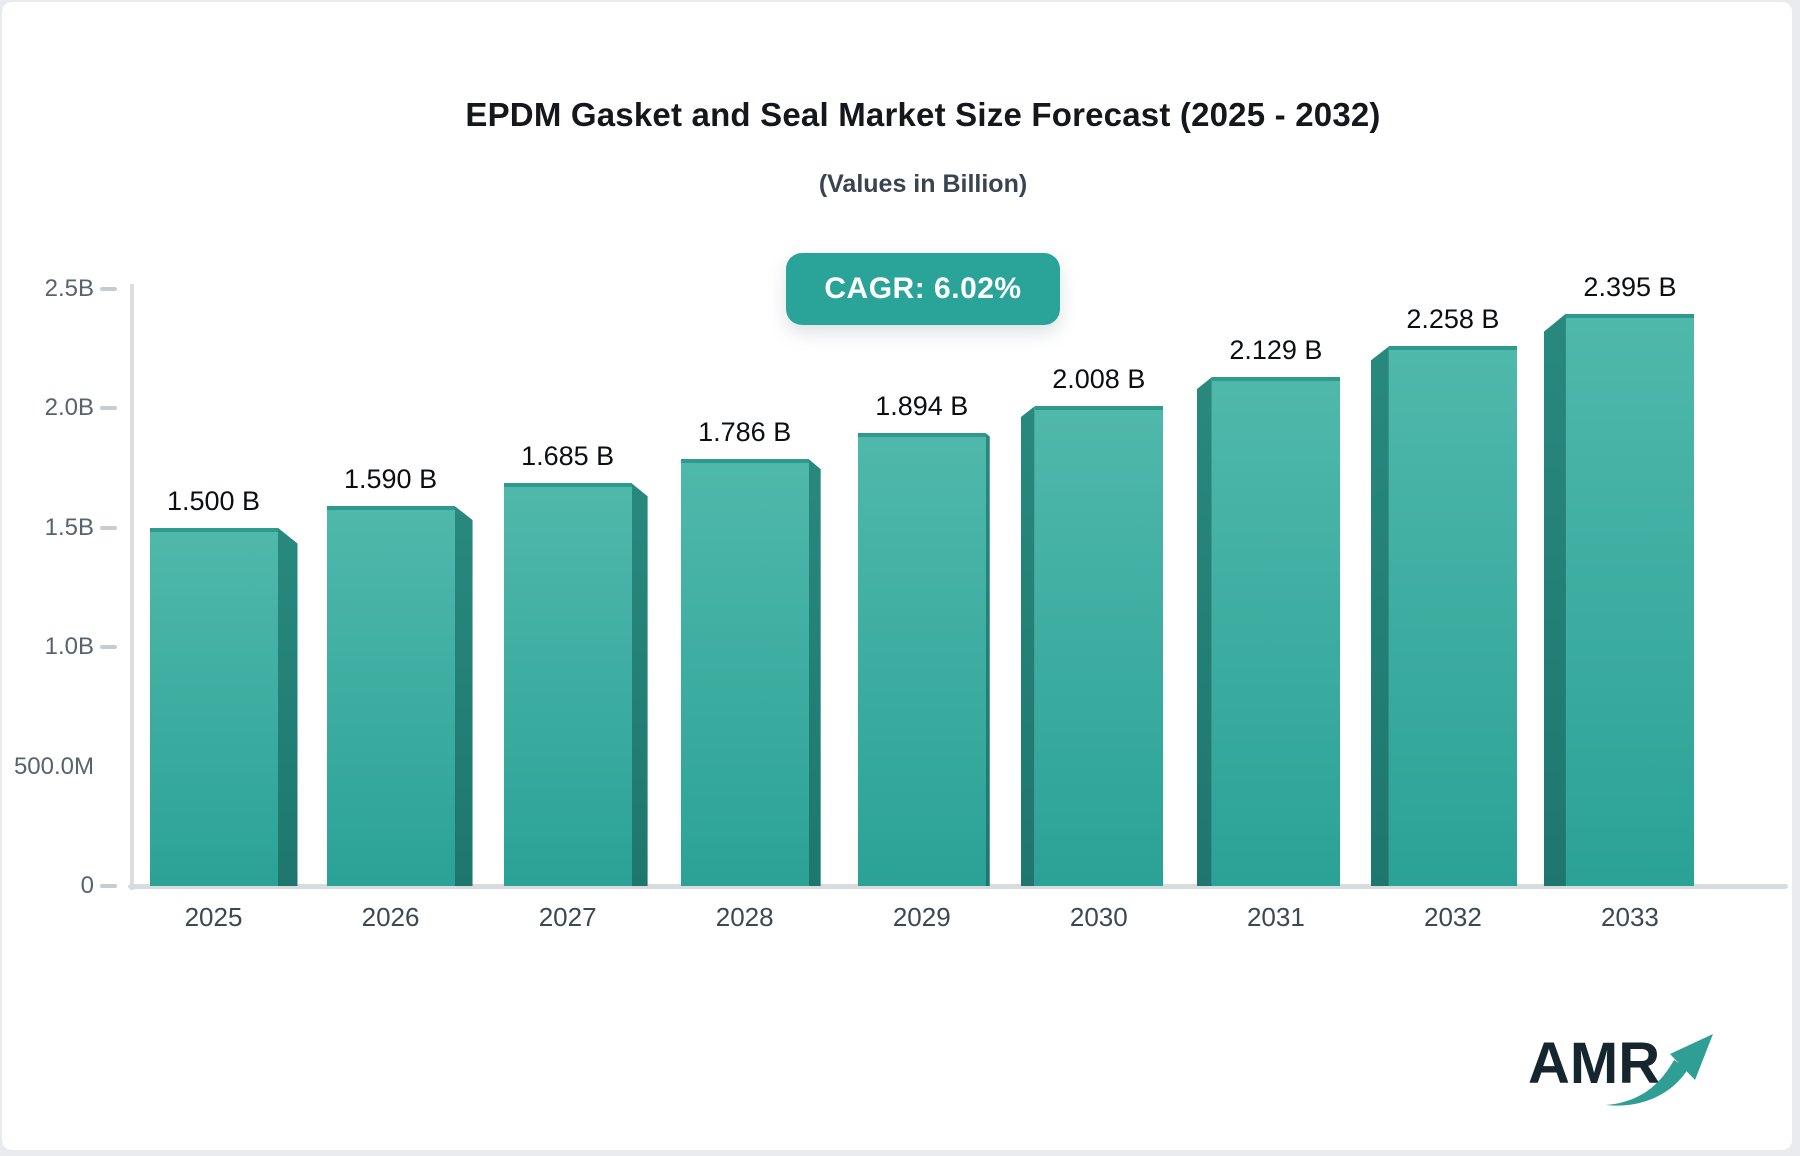 The width and height of the screenshot is (1800, 1156). Describe the element at coordinates (69, 288) in the screenshot. I see `y-axis-label: 2.5B` at that location.